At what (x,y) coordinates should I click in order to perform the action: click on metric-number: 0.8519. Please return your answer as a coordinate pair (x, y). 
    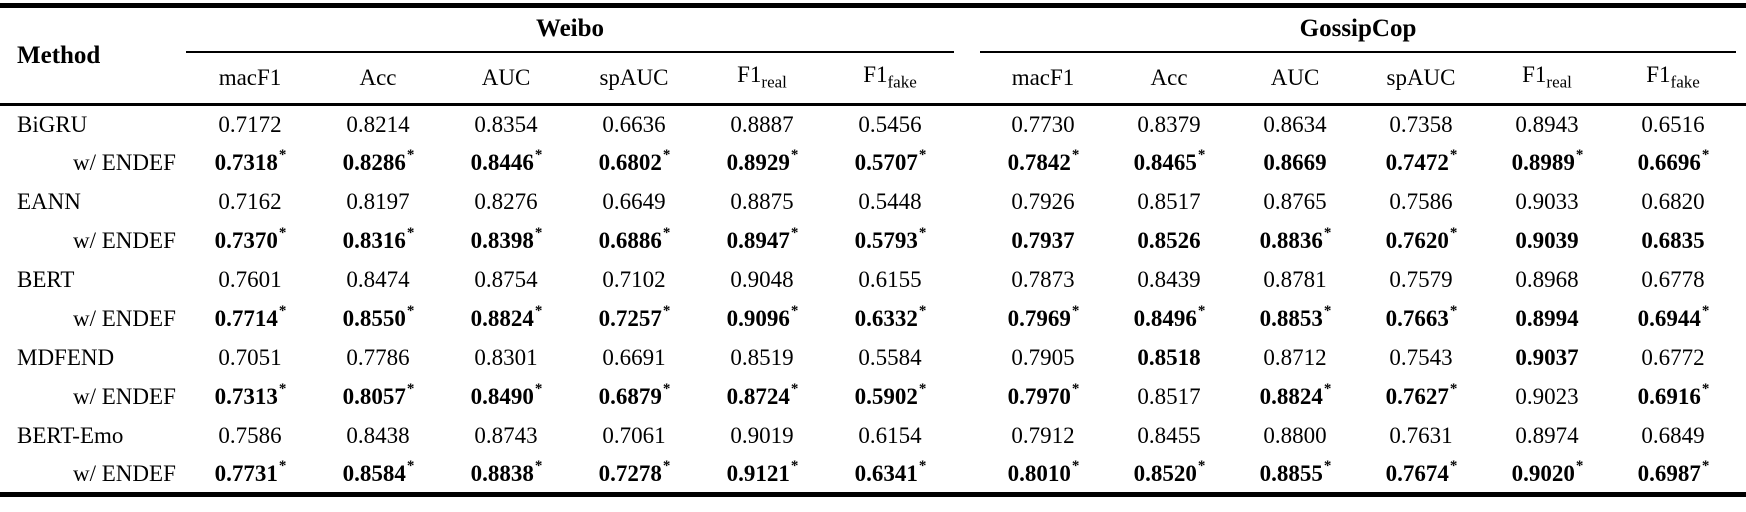
    Looking at the image, I should click on (762, 357).